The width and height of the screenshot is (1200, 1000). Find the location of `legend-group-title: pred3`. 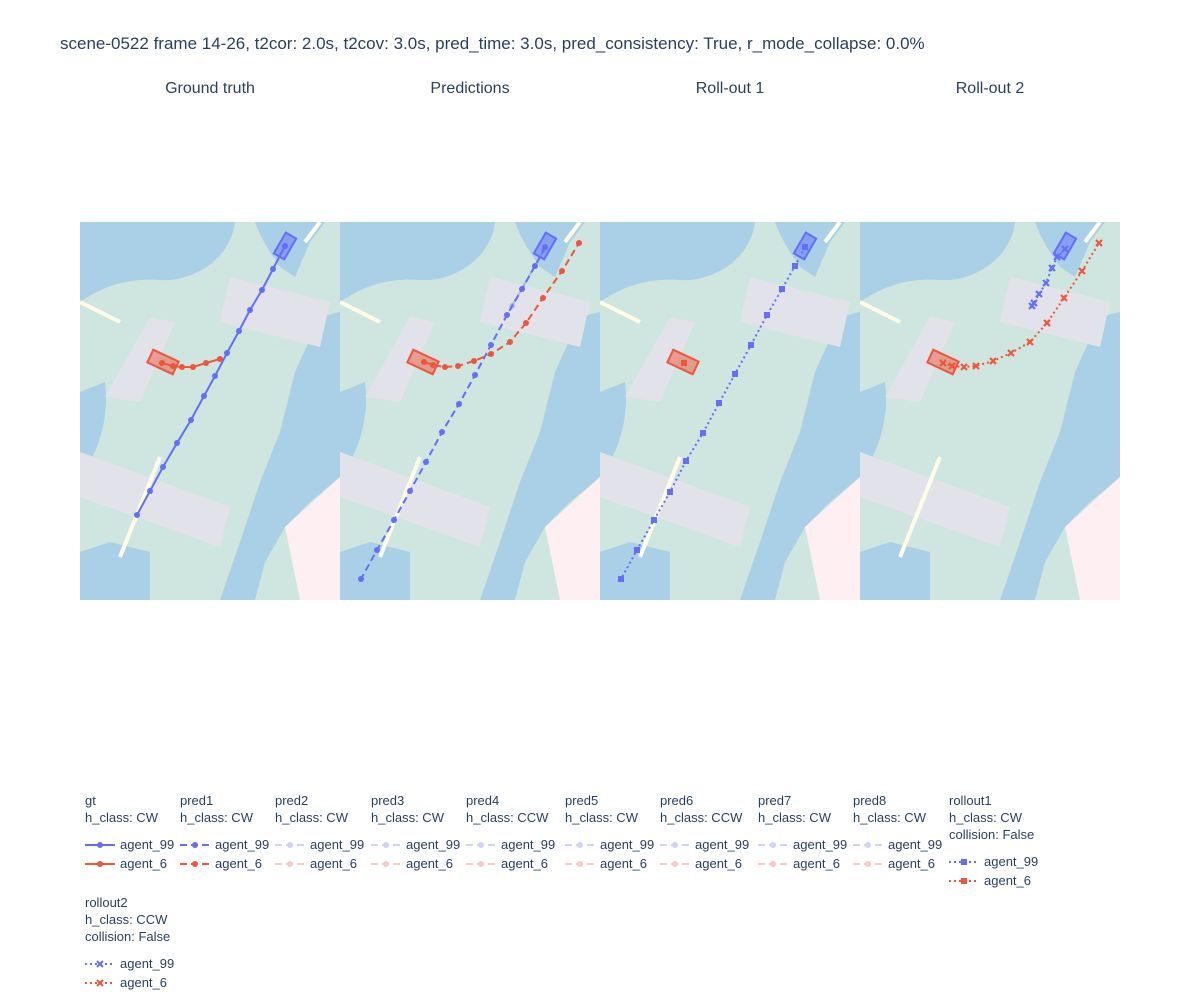

legend-group-title: pred3 is located at coordinates (388, 800).